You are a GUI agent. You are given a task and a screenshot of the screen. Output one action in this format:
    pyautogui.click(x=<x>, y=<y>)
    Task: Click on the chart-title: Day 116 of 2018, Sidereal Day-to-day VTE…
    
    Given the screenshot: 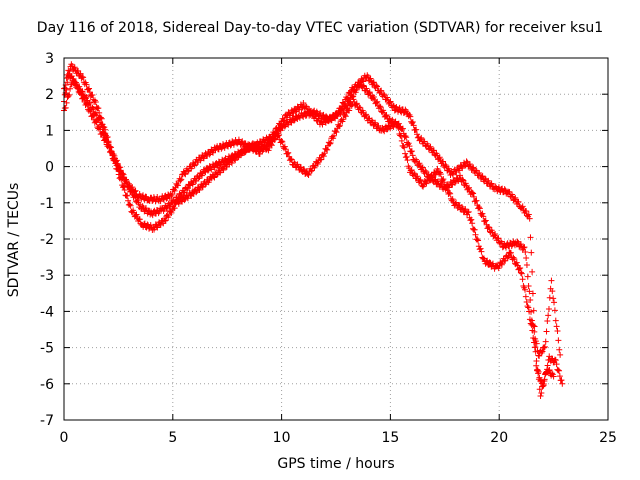 What is the action you would take?
    pyautogui.click(x=320, y=28)
    